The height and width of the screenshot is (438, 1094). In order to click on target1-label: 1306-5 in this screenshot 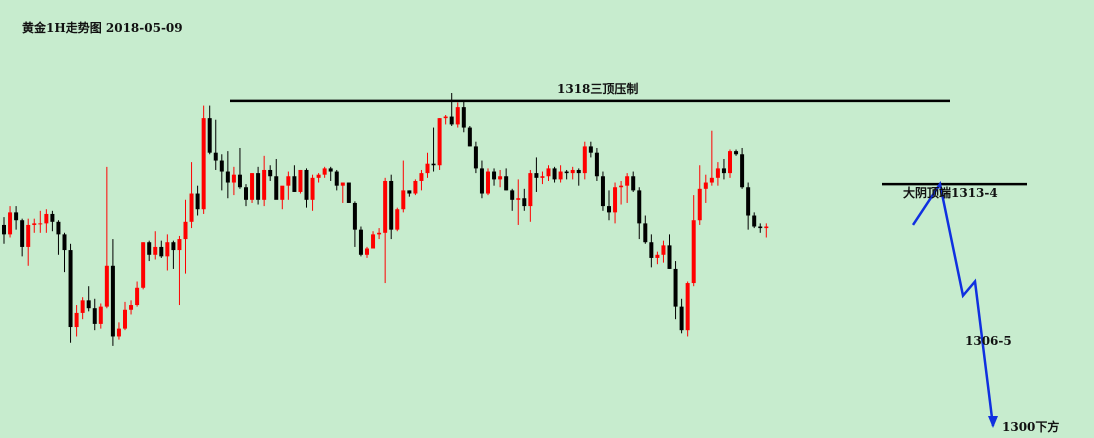, I will do `click(988, 341)`.